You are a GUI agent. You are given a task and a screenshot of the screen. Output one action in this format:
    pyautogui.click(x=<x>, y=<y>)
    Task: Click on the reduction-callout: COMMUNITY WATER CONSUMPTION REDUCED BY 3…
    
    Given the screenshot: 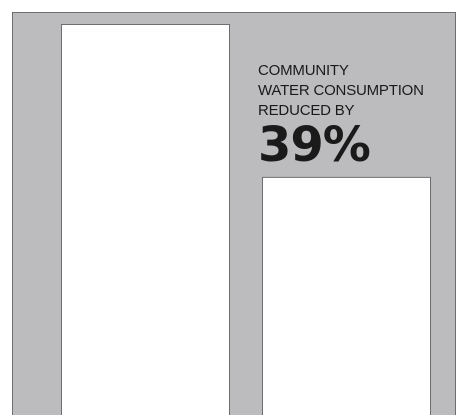 What is the action you would take?
    pyautogui.click(x=353, y=115)
    